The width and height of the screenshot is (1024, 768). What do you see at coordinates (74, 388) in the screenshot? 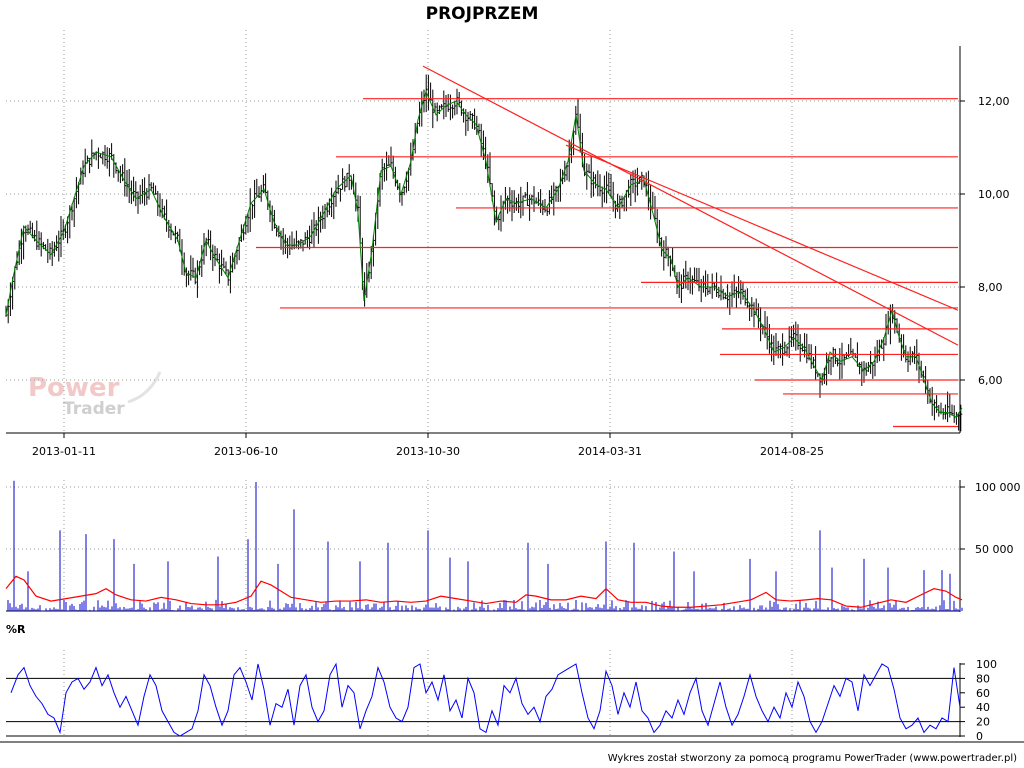
I see `watermark-line1: Power` at bounding box center [74, 388].